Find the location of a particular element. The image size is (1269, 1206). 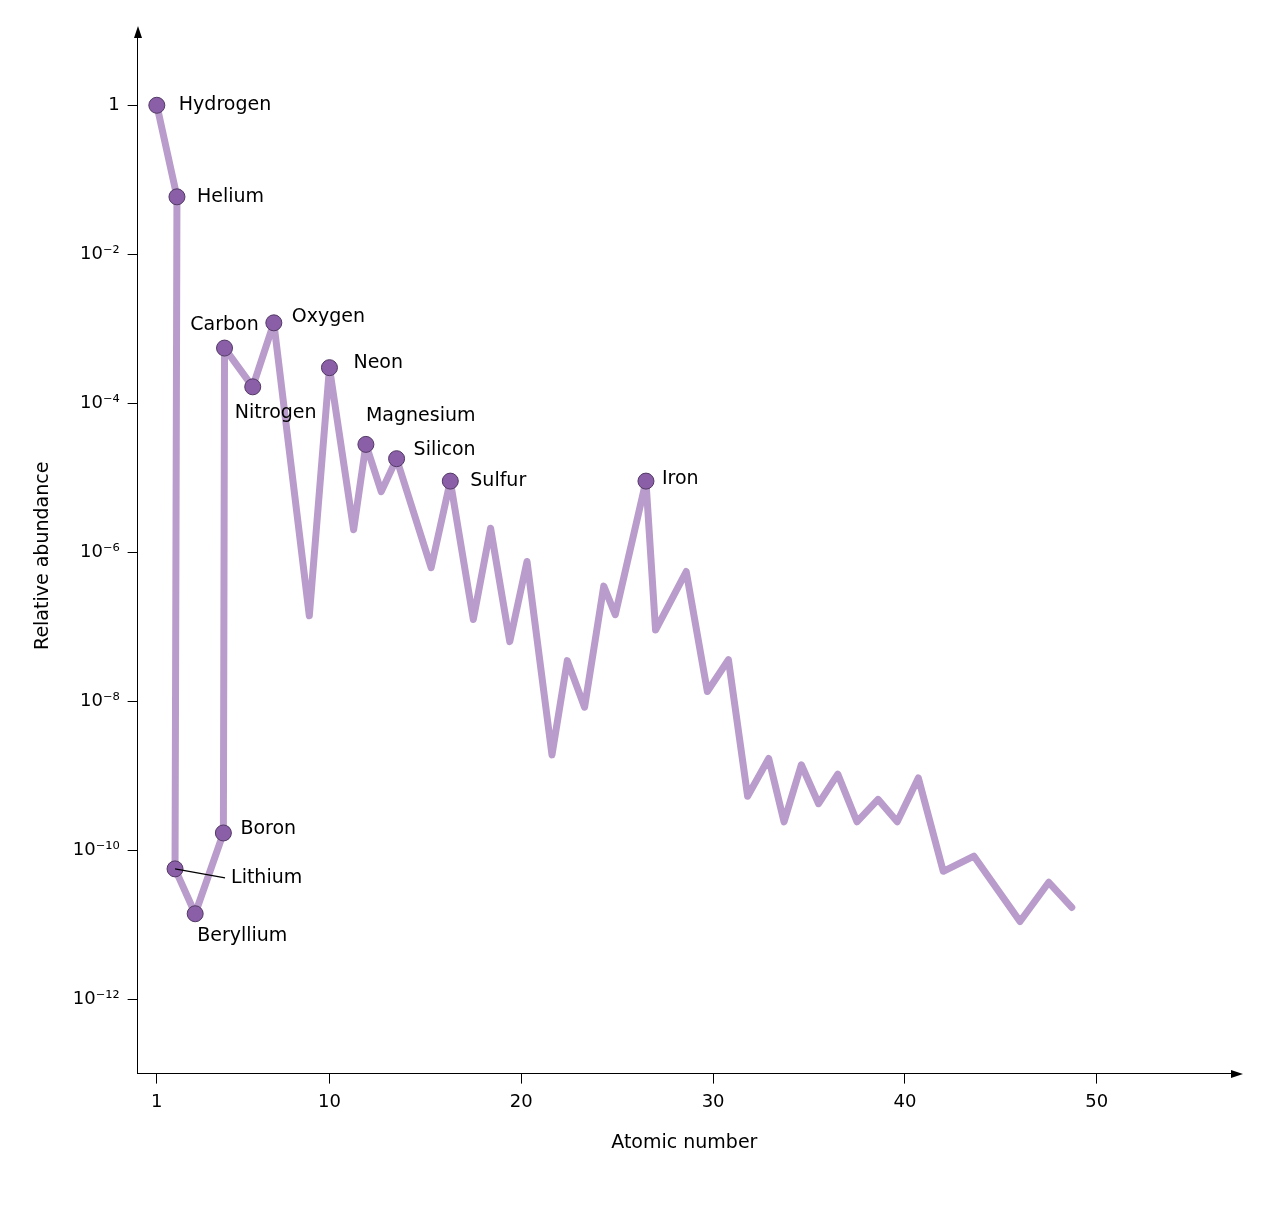

annotation: Lithium is located at coordinates (267, 875).